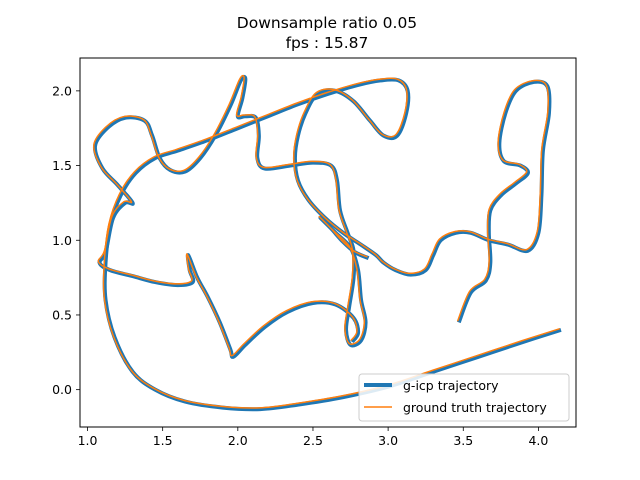 The width and height of the screenshot is (640, 480). I want to click on x-axis: 1.0 1.5 2.0 2.5 3.0 3.5 4.0, so click(313, 437).